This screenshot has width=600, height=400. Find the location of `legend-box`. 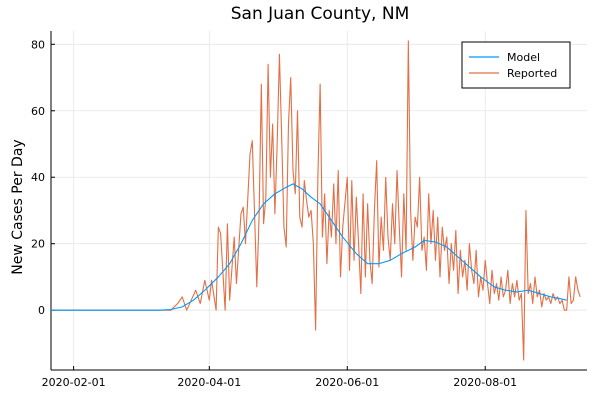

legend-box is located at coordinates (516, 65).